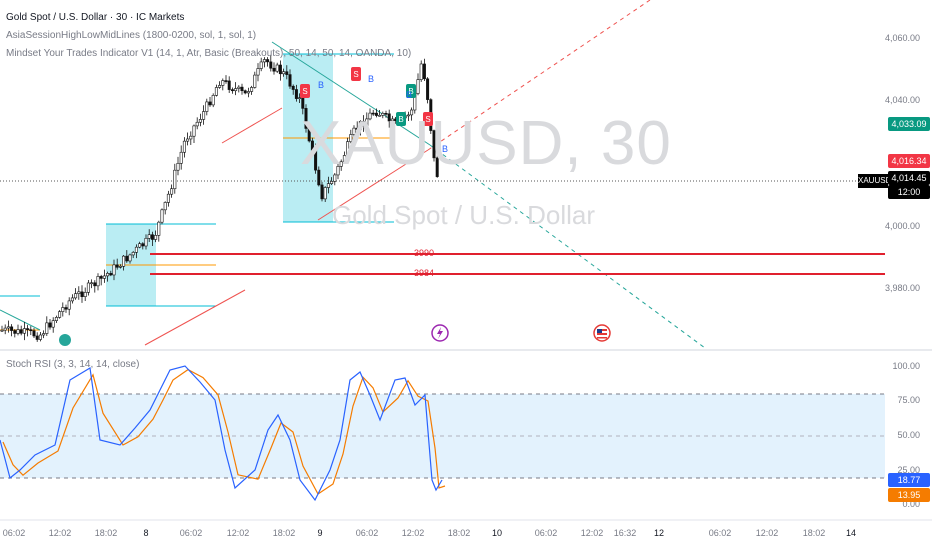  Describe the element at coordinates (486, 143) in the screenshot. I see `watermark-symbol: XAUUSD, 30` at that location.